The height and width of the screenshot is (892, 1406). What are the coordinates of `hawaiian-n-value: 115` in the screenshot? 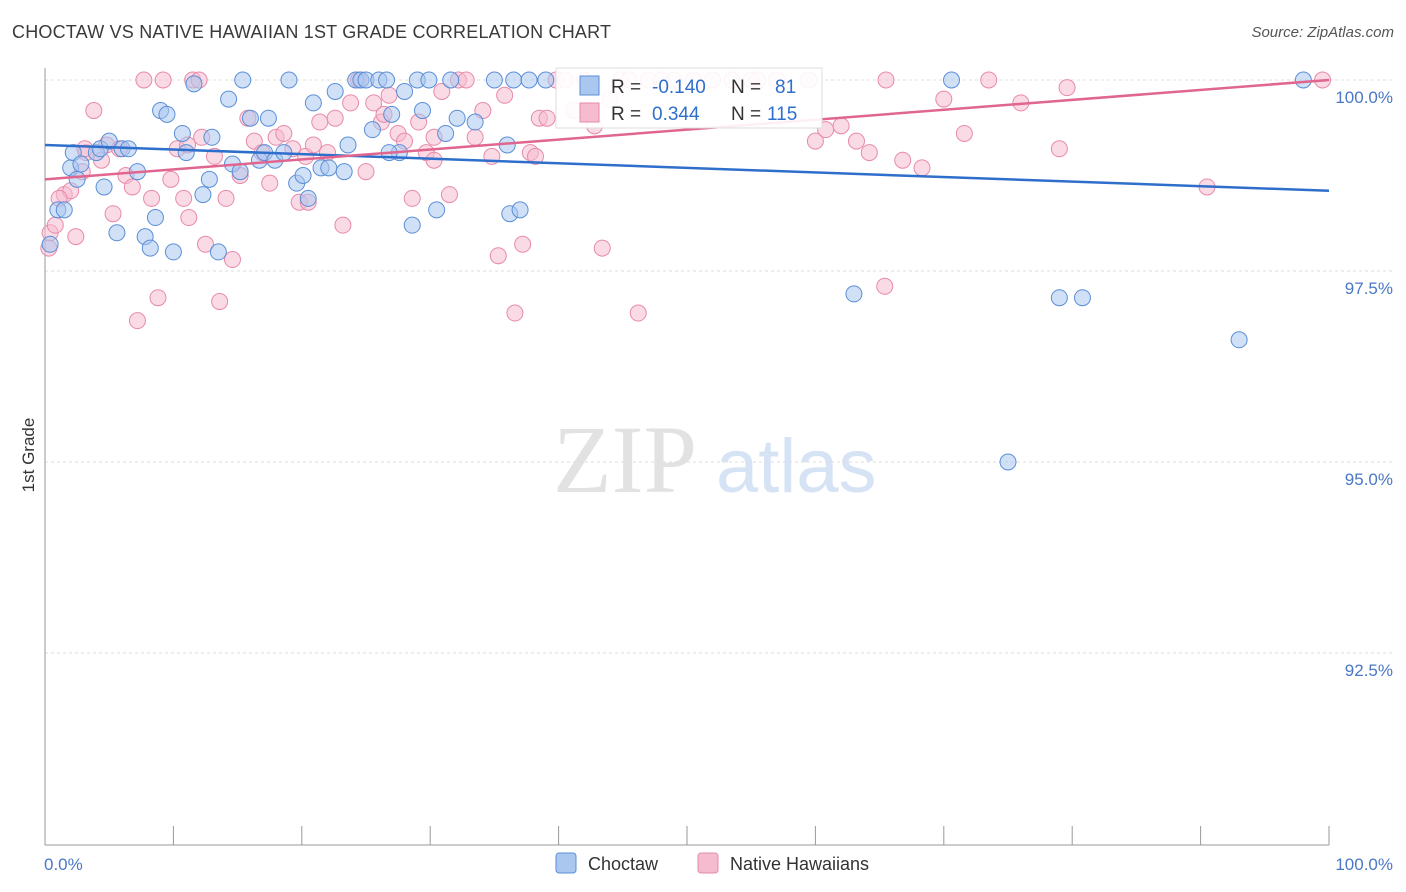 It's located at (782, 114).